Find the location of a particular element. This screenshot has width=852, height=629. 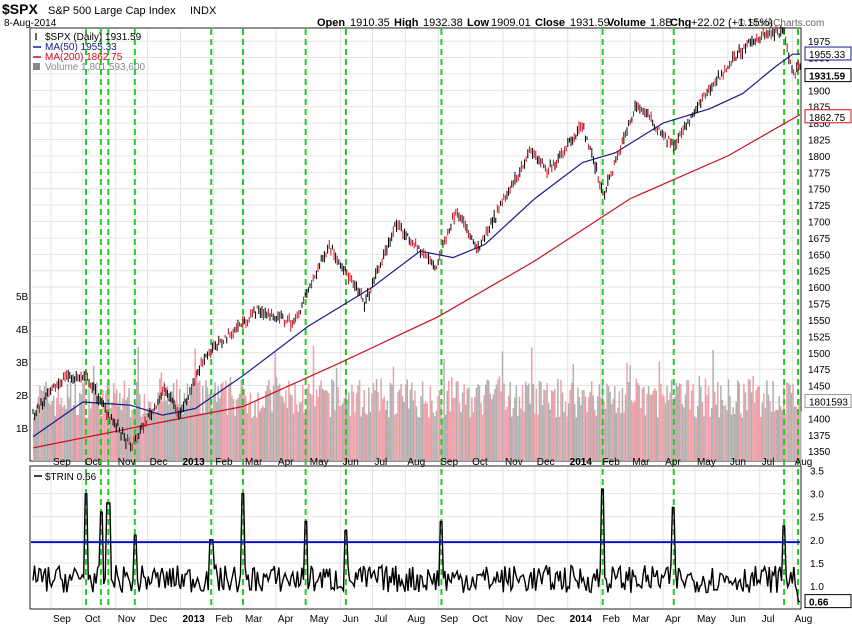

index-name: S&P 500 Large Cap Index is located at coordinates (112, 11).